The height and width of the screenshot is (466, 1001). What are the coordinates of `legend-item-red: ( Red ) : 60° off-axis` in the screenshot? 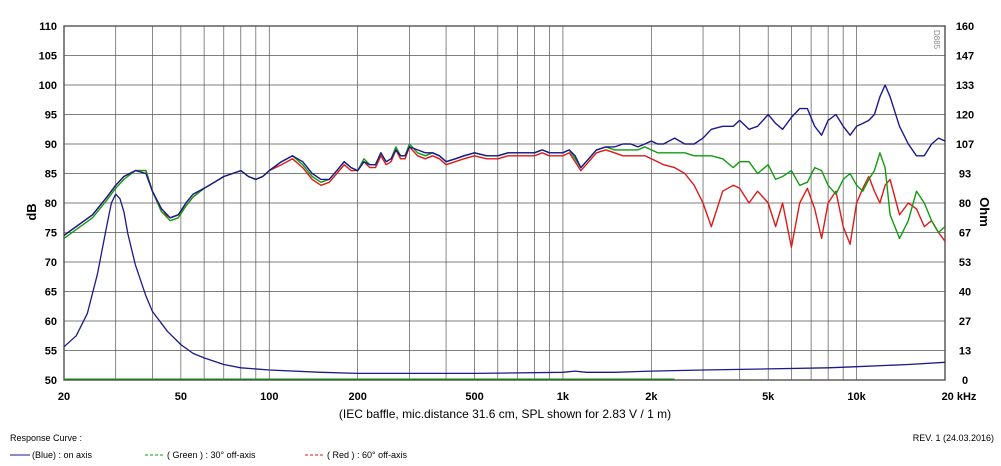 It's located at (356, 455).